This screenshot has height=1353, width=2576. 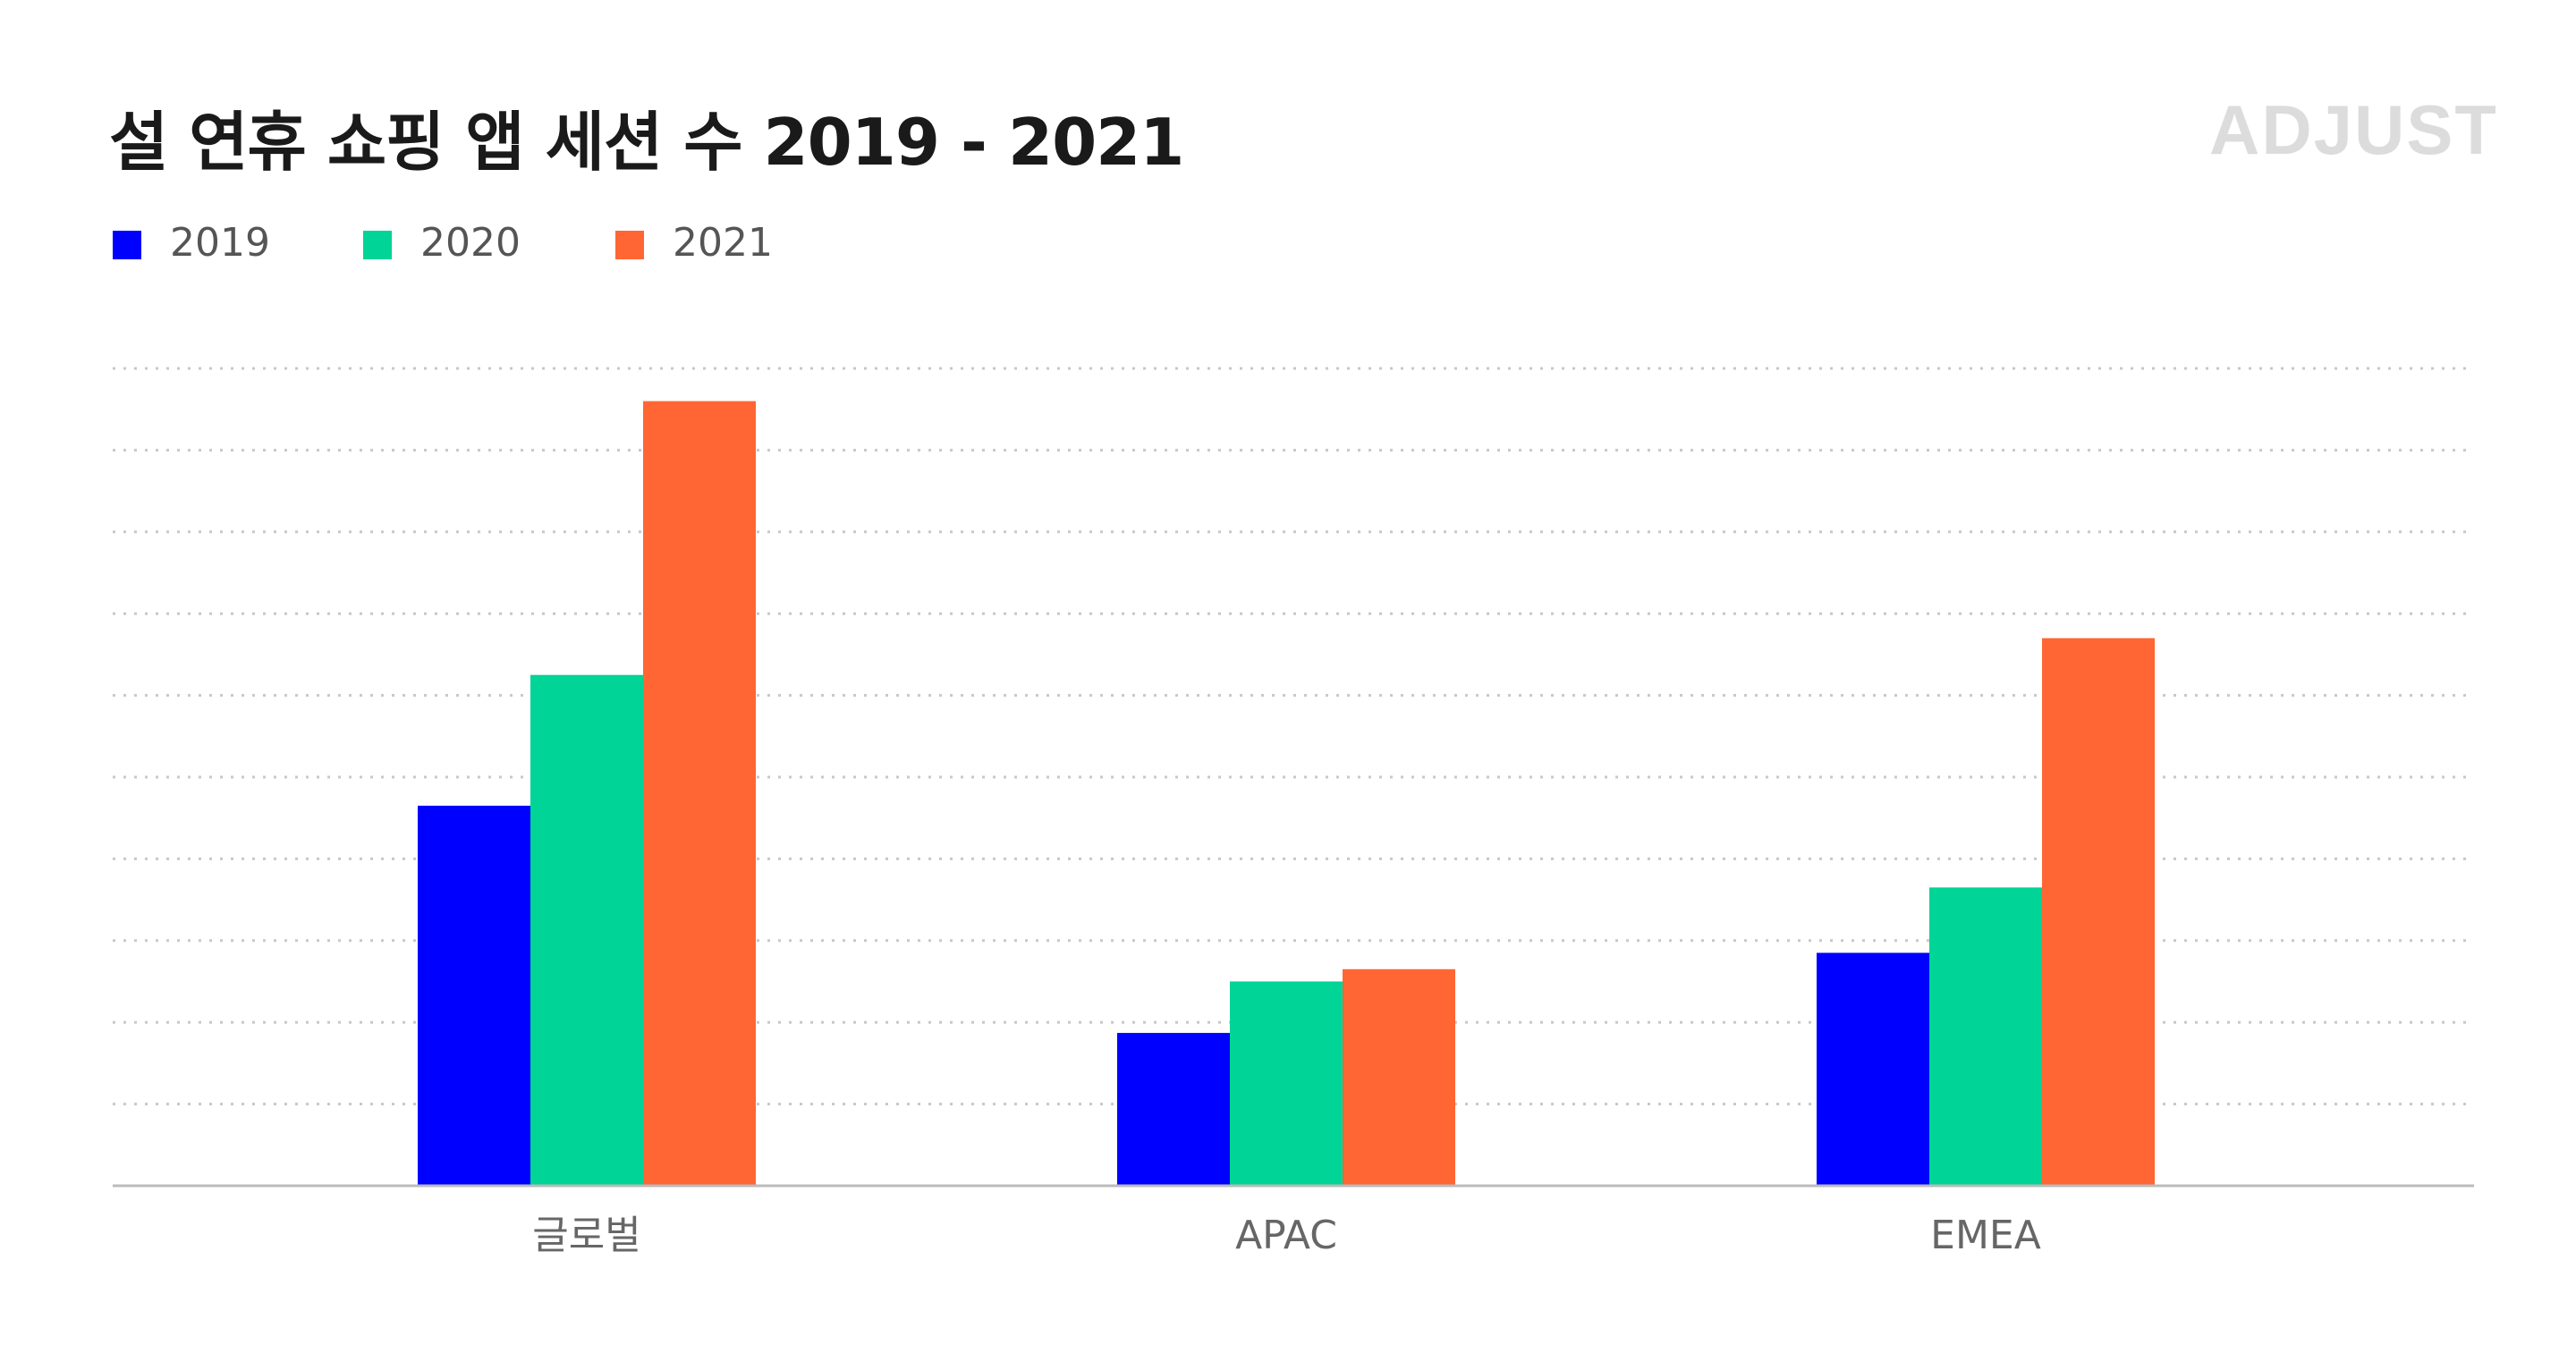 I want to click on legend-label-2021: 2021, so click(x=723, y=243).